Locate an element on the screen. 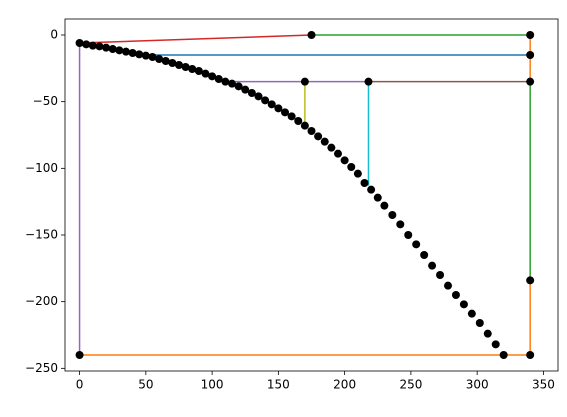 The image size is (567, 417). x-tick-label: 350 is located at coordinates (543, 385).